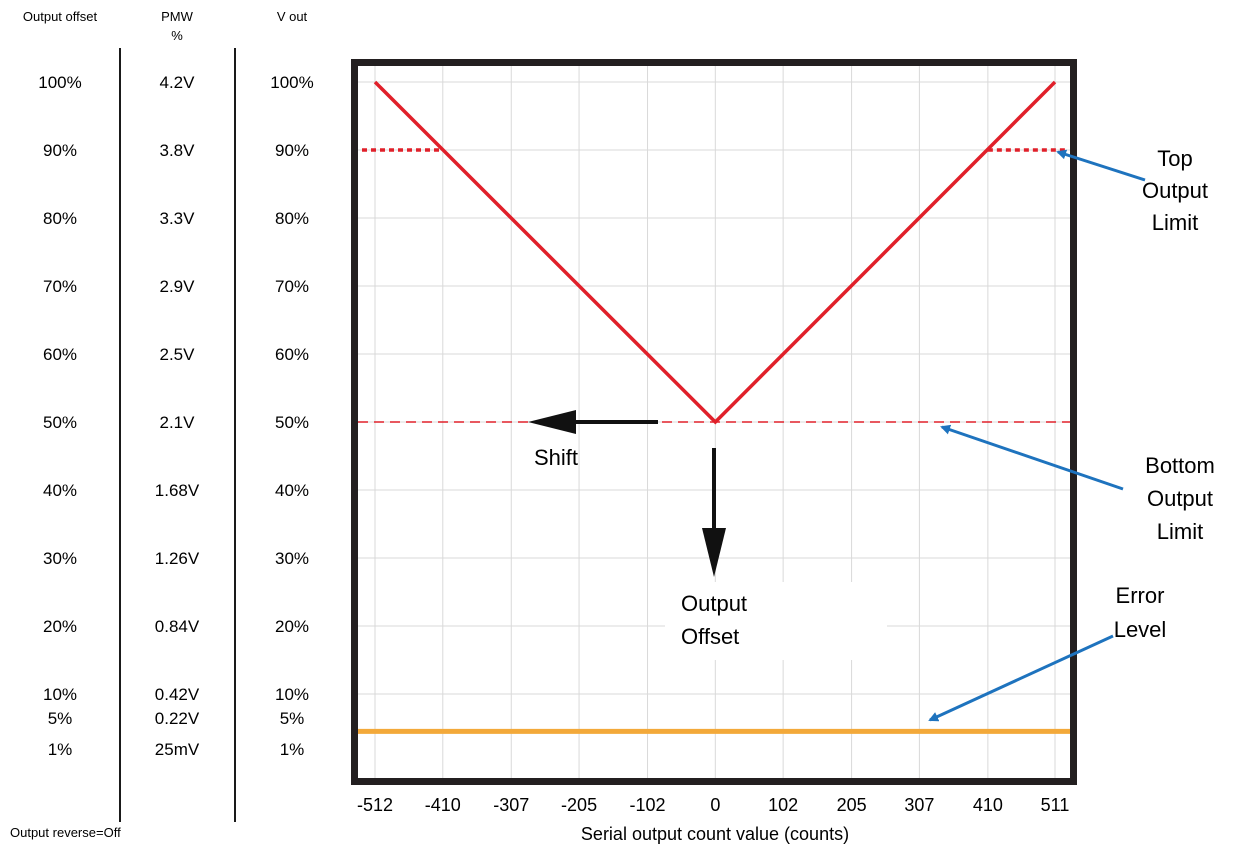  What do you see at coordinates (292, 558) in the screenshot?
I see `row-vout-7: 30%` at bounding box center [292, 558].